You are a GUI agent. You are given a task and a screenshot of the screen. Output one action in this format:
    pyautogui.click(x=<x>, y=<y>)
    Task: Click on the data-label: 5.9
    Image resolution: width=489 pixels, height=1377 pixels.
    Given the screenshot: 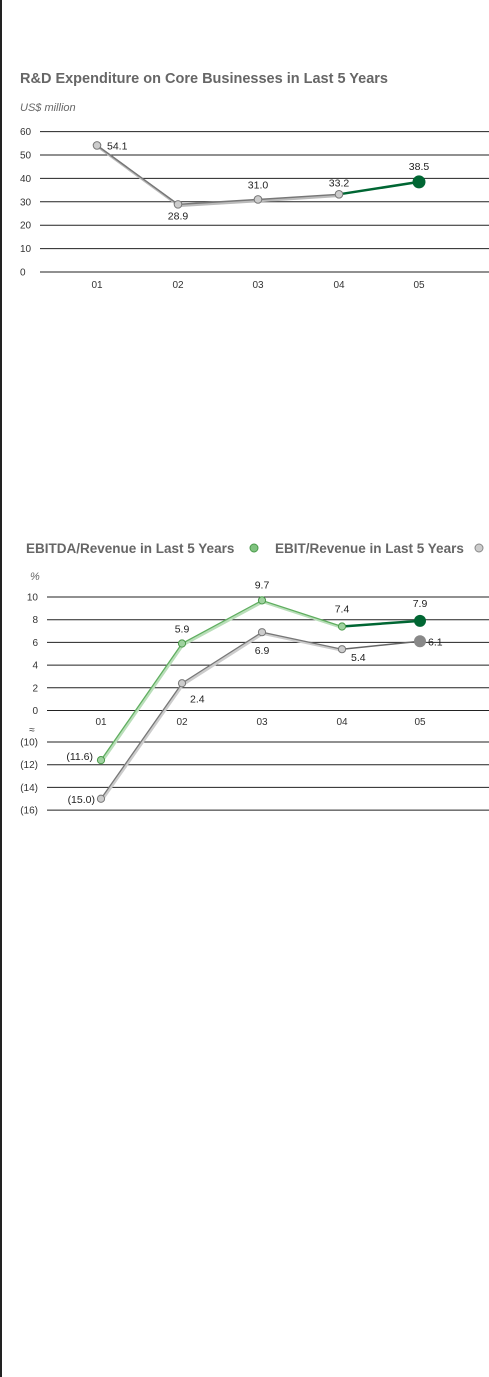 What is the action you would take?
    pyautogui.click(x=182, y=630)
    